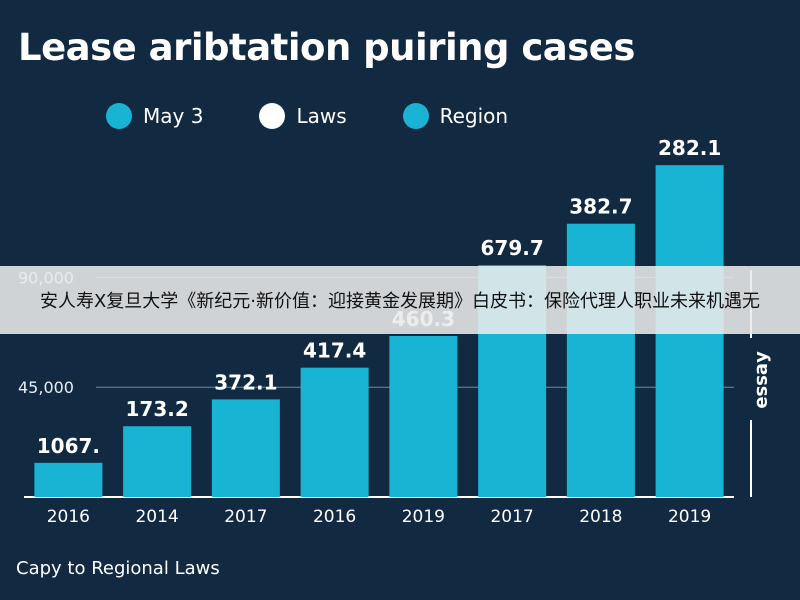  I want to click on chart-title: Lease aribtation puiring cases, so click(326, 47).